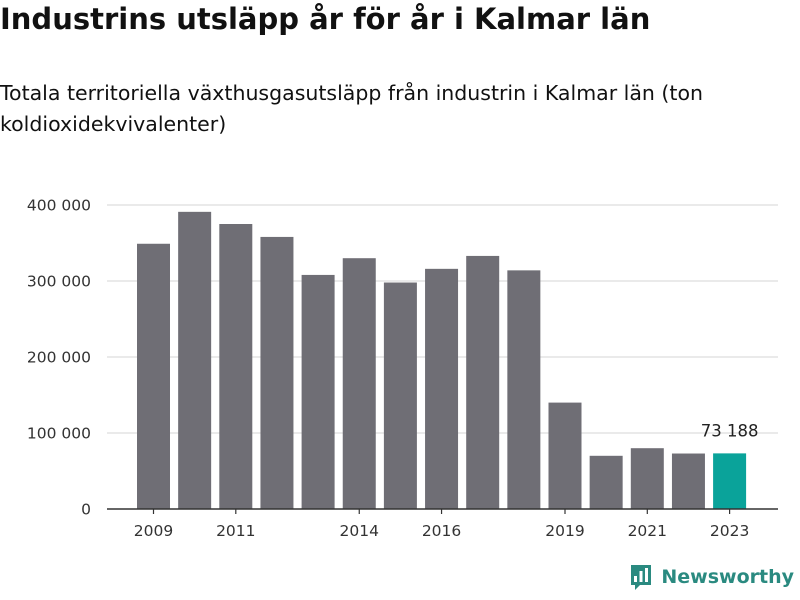 The width and height of the screenshot is (800, 600). I want to click on bar-2012, so click(277, 373).